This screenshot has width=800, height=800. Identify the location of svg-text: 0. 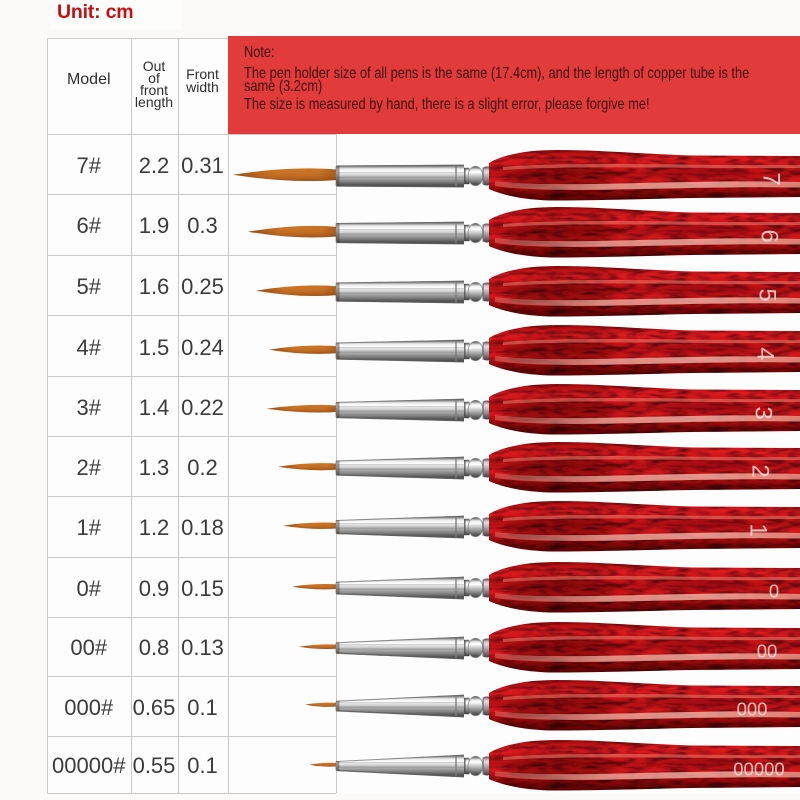
(774, 591).